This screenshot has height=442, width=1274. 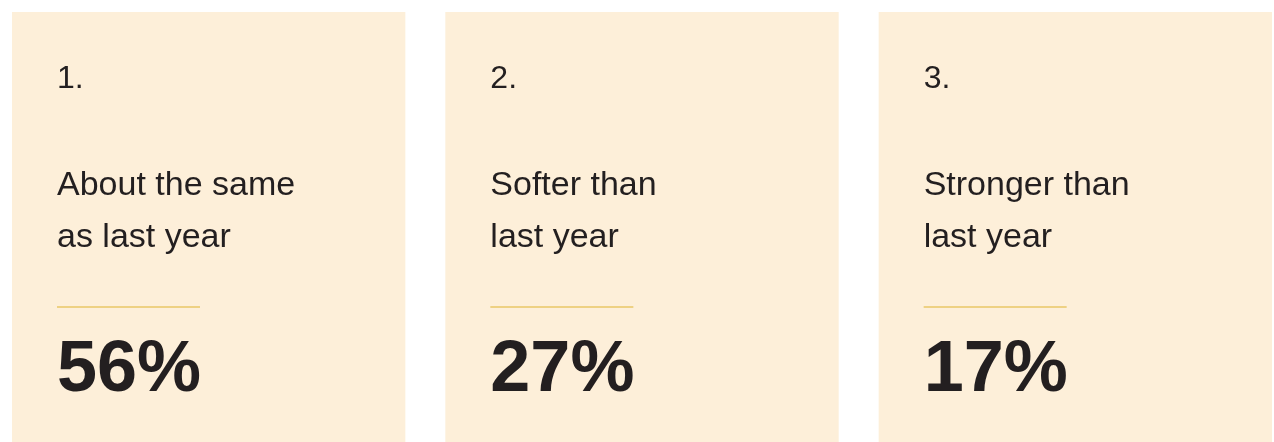 I want to click on category-label: Softer than last year, so click(x=573, y=209).